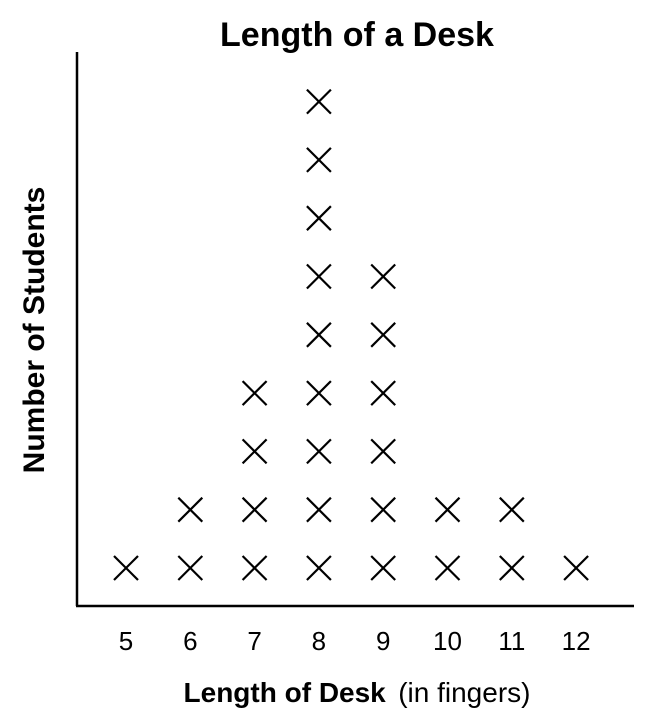 This screenshot has height=726, width=664. I want to click on x-tick-label: 5, so click(126, 641).